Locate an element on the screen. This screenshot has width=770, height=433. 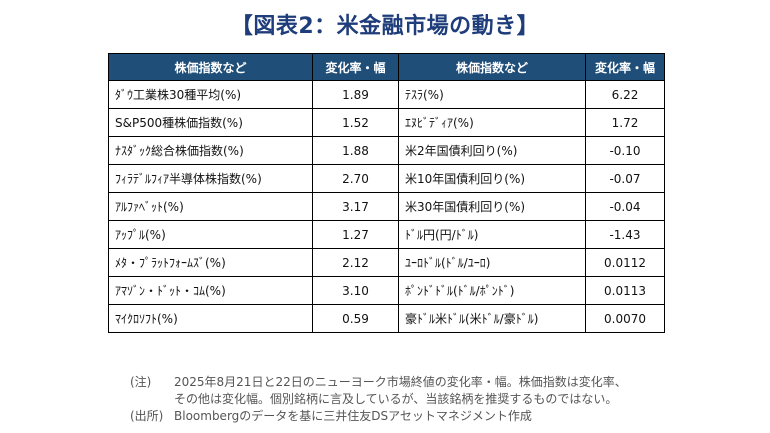
header-left-change: 変化率・幅 is located at coordinates (355, 67).